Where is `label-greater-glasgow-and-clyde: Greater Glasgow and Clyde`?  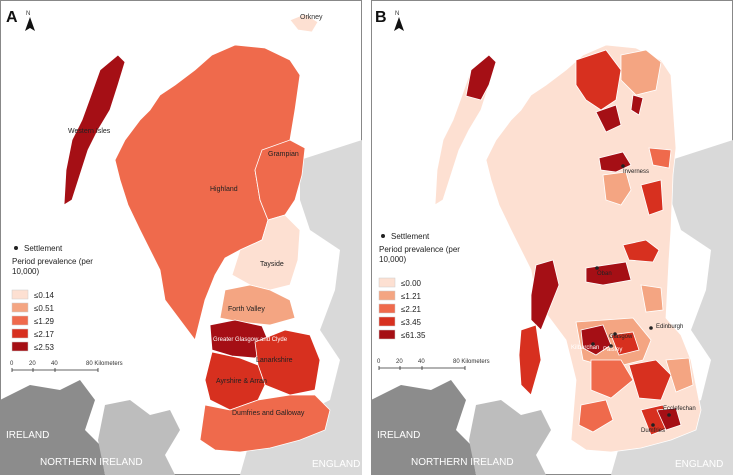
label-greater-glasgow-and-clyde: Greater Glasgow and Clyde is located at coordinates (250, 340).